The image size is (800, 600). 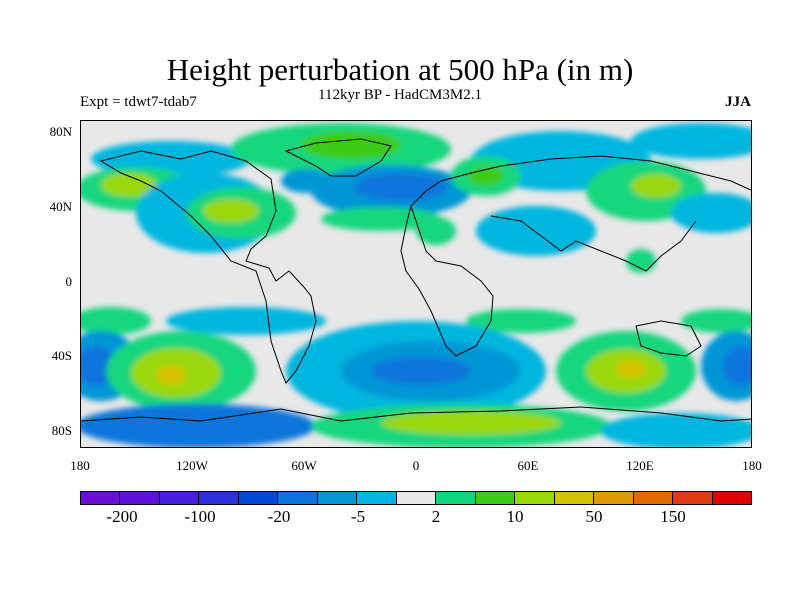 I want to click on colorbar-label-150: 150, so click(x=673, y=516).